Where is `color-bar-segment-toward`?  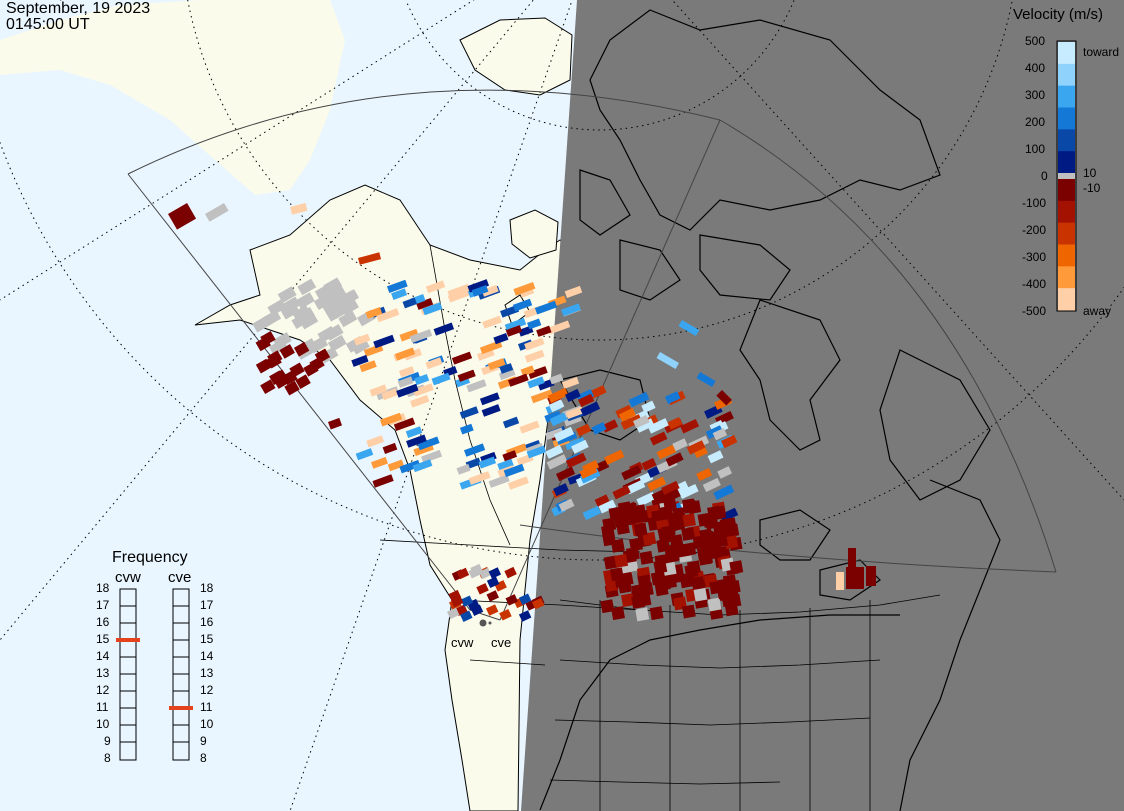
color-bar-segment-toward is located at coordinates (1066, 140).